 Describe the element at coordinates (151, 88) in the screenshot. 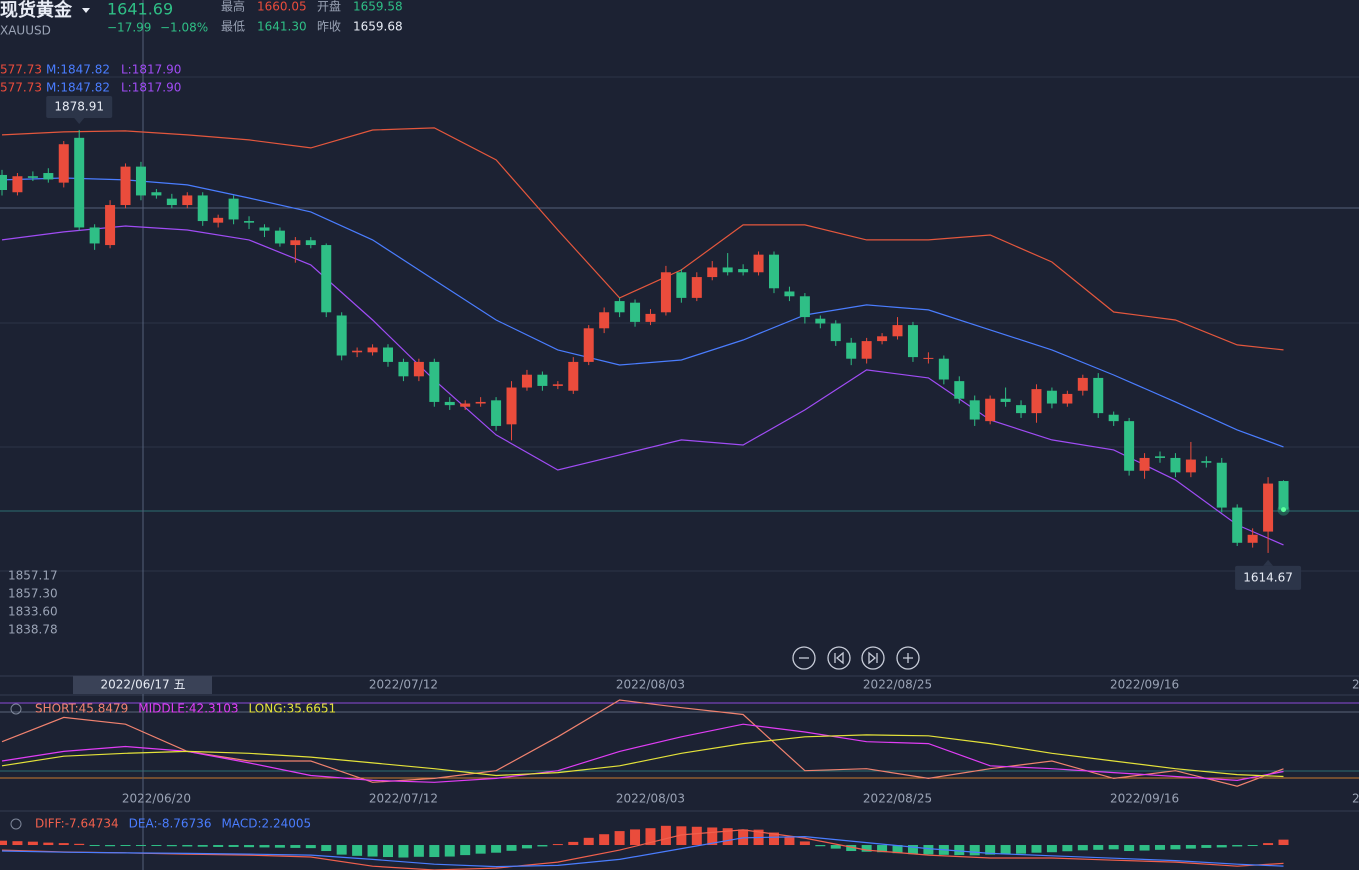

I see `boll-lower: L:1817.90` at that location.